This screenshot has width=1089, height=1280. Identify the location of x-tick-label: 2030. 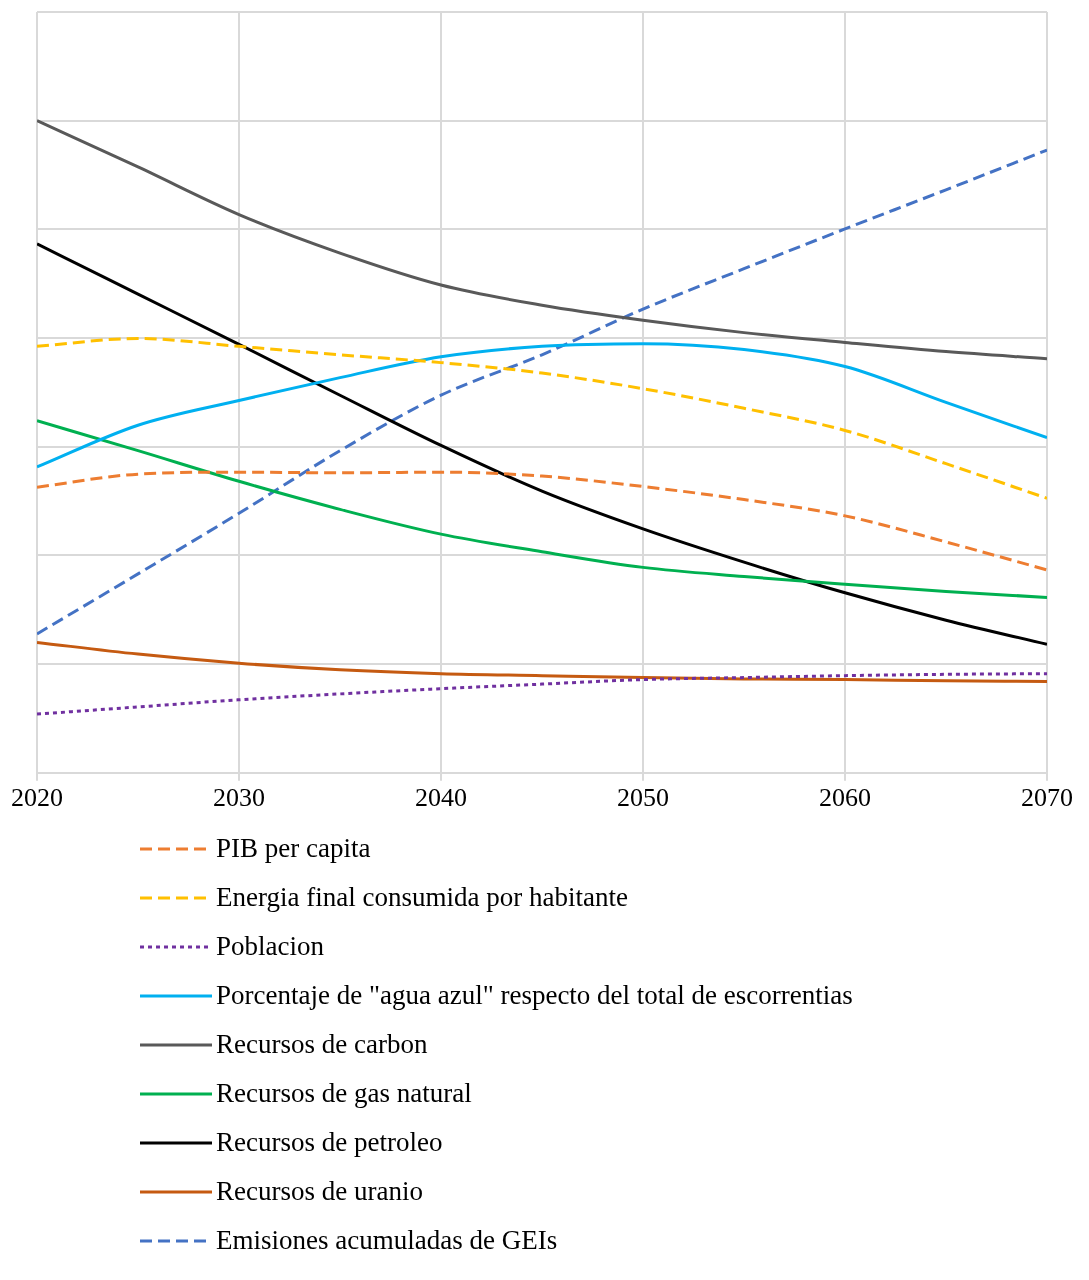
(239, 798).